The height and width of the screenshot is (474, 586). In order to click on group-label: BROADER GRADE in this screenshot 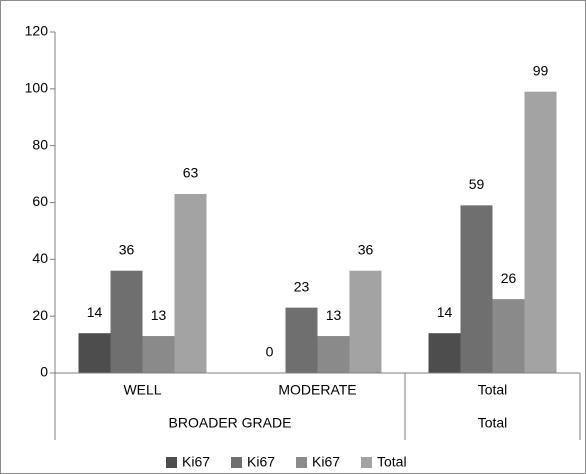, I will do `click(230, 423)`.